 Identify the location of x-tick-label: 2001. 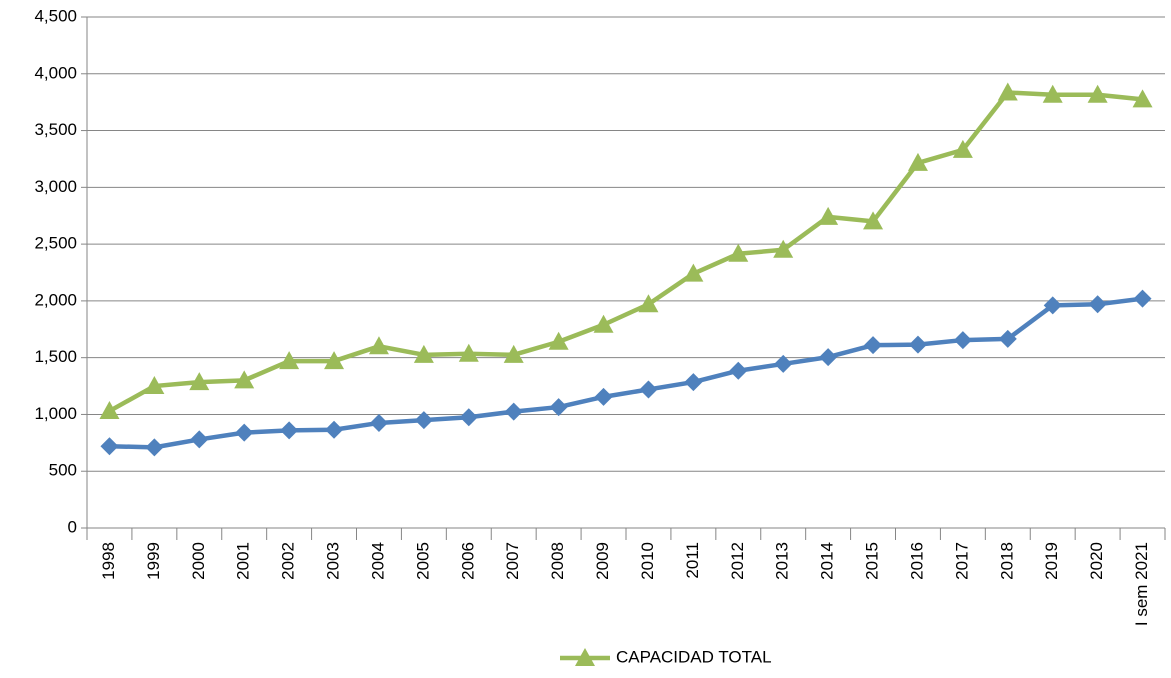
(243, 561).